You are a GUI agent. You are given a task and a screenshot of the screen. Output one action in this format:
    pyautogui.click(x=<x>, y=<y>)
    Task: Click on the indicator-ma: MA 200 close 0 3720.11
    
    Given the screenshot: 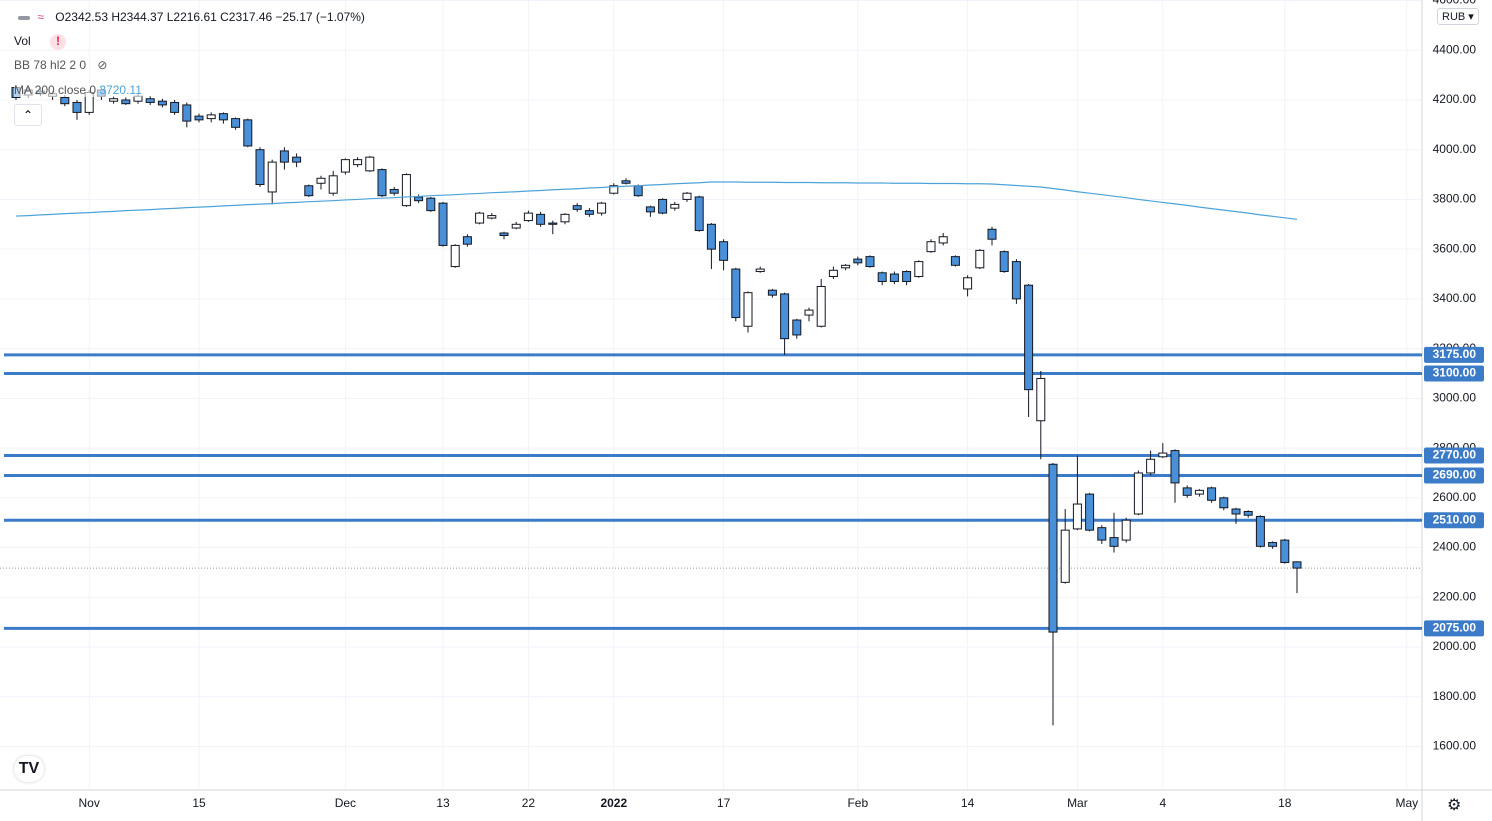 What is the action you would take?
    pyautogui.click(x=78, y=90)
    